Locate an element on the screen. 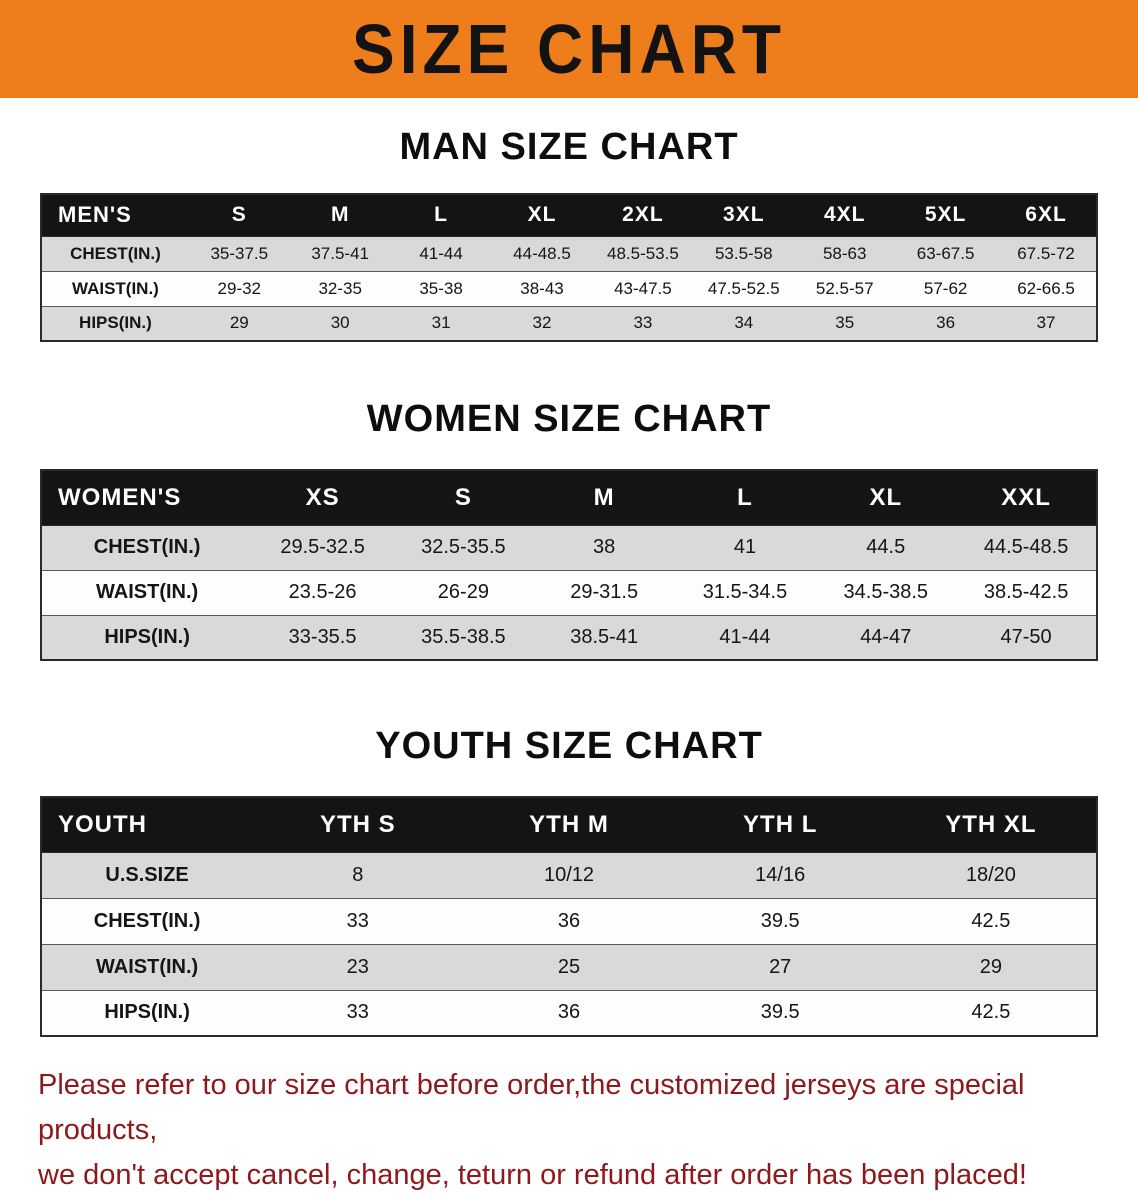  size-value-cell: 67.5-72 is located at coordinates (1046, 253).